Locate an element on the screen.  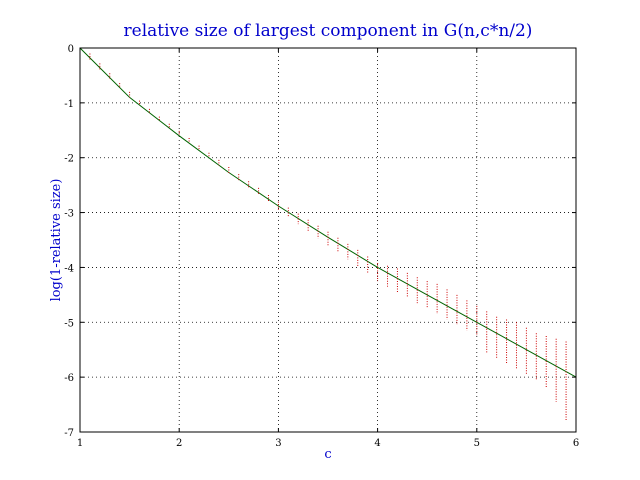
x-tick-label: 1 is located at coordinates (80, 443).